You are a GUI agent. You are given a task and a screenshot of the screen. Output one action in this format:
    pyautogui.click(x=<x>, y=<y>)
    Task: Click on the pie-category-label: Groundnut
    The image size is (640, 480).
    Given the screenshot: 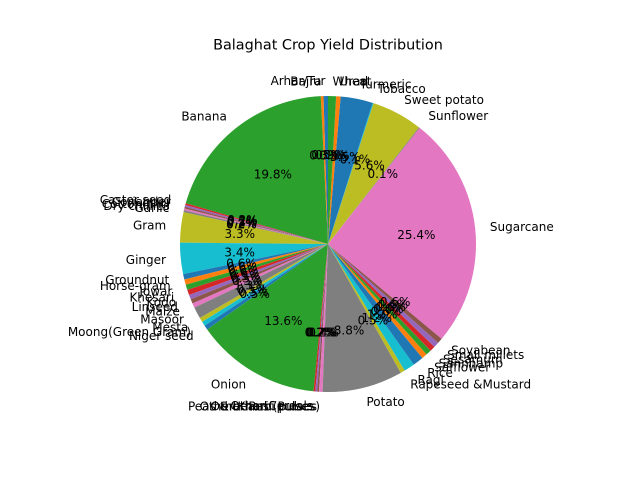 What is the action you would take?
    pyautogui.click(x=137, y=280)
    